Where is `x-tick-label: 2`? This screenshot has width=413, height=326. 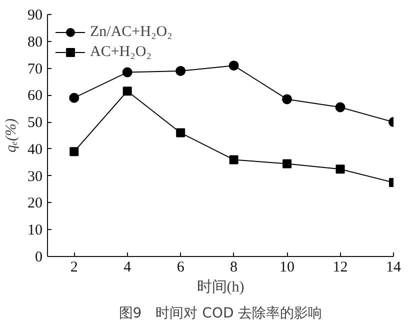
x-tick-label: 2 is located at coordinates (74, 268).